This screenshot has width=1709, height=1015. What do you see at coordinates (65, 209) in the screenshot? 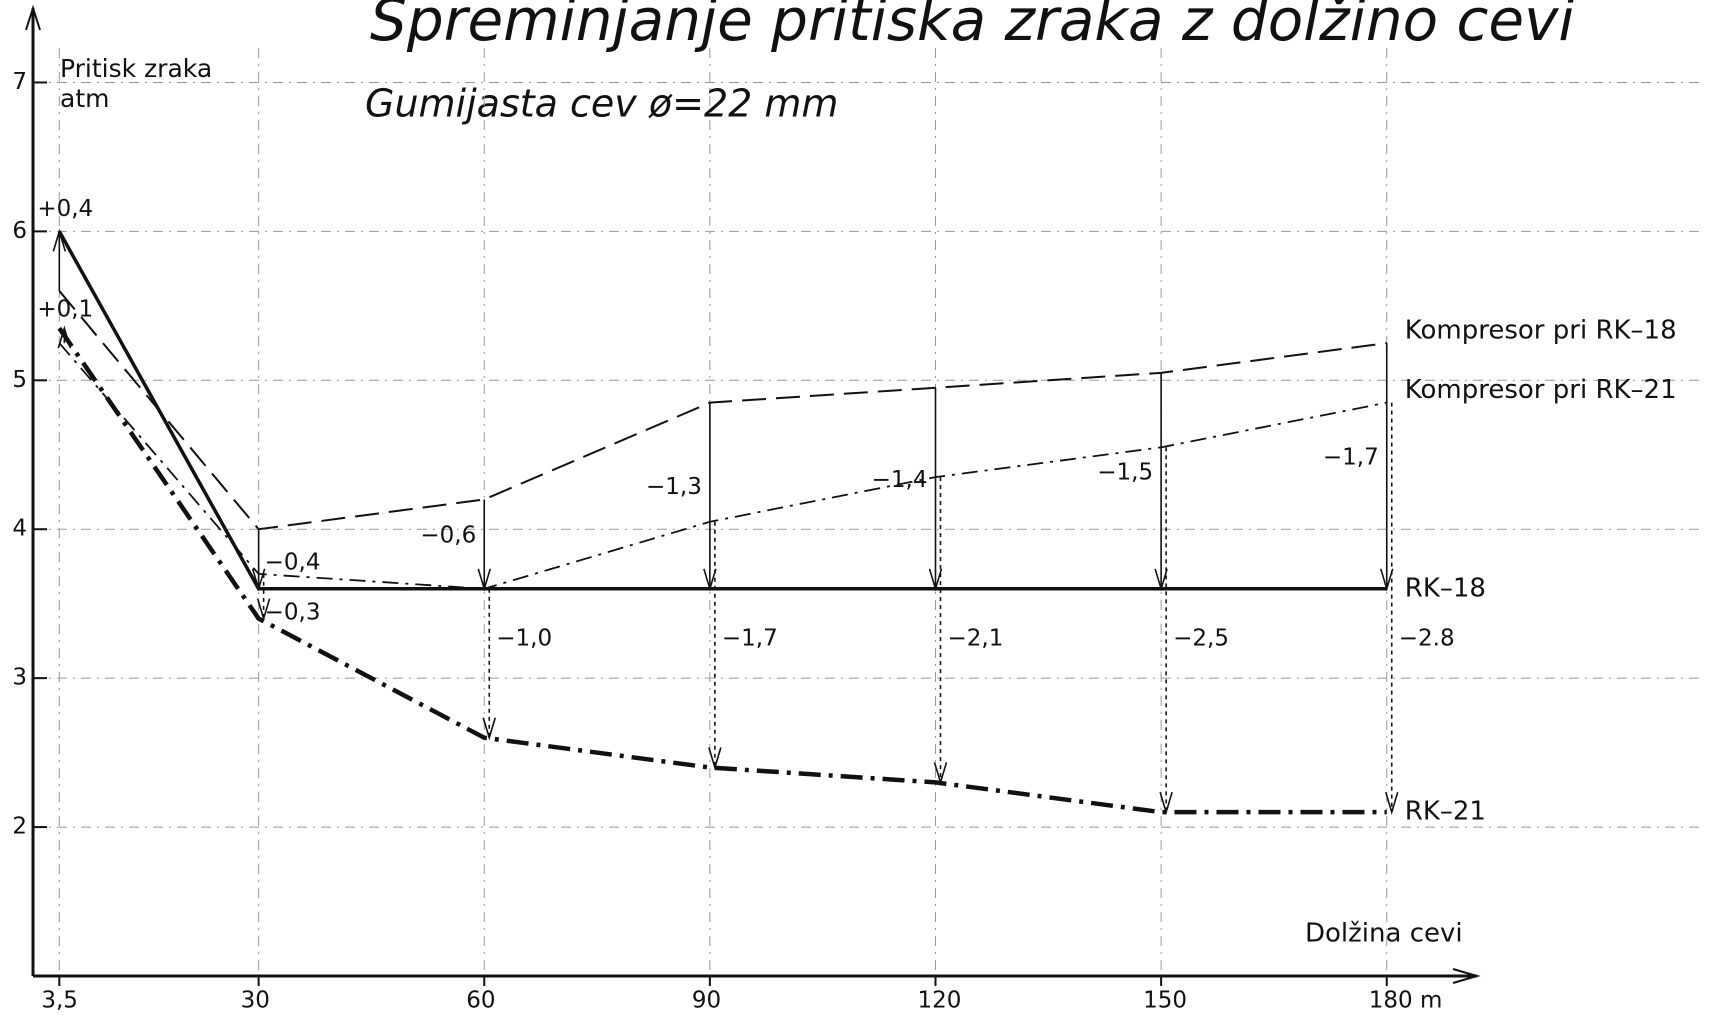
I see `rk18-diff-label: +0,4` at bounding box center [65, 209].